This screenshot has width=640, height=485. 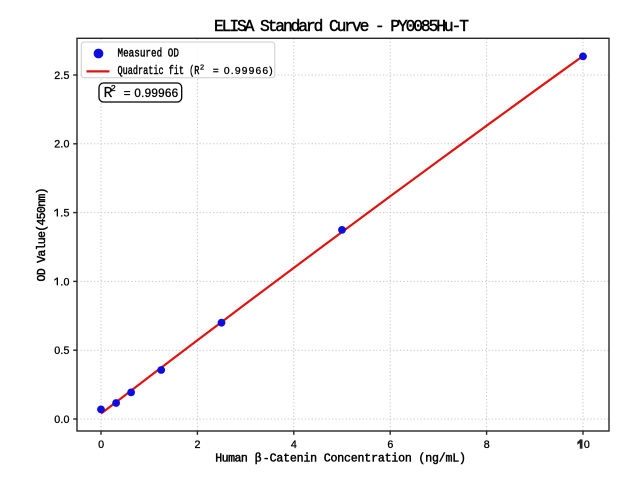 I want to click on svg-text: 6, so click(x=390, y=445).